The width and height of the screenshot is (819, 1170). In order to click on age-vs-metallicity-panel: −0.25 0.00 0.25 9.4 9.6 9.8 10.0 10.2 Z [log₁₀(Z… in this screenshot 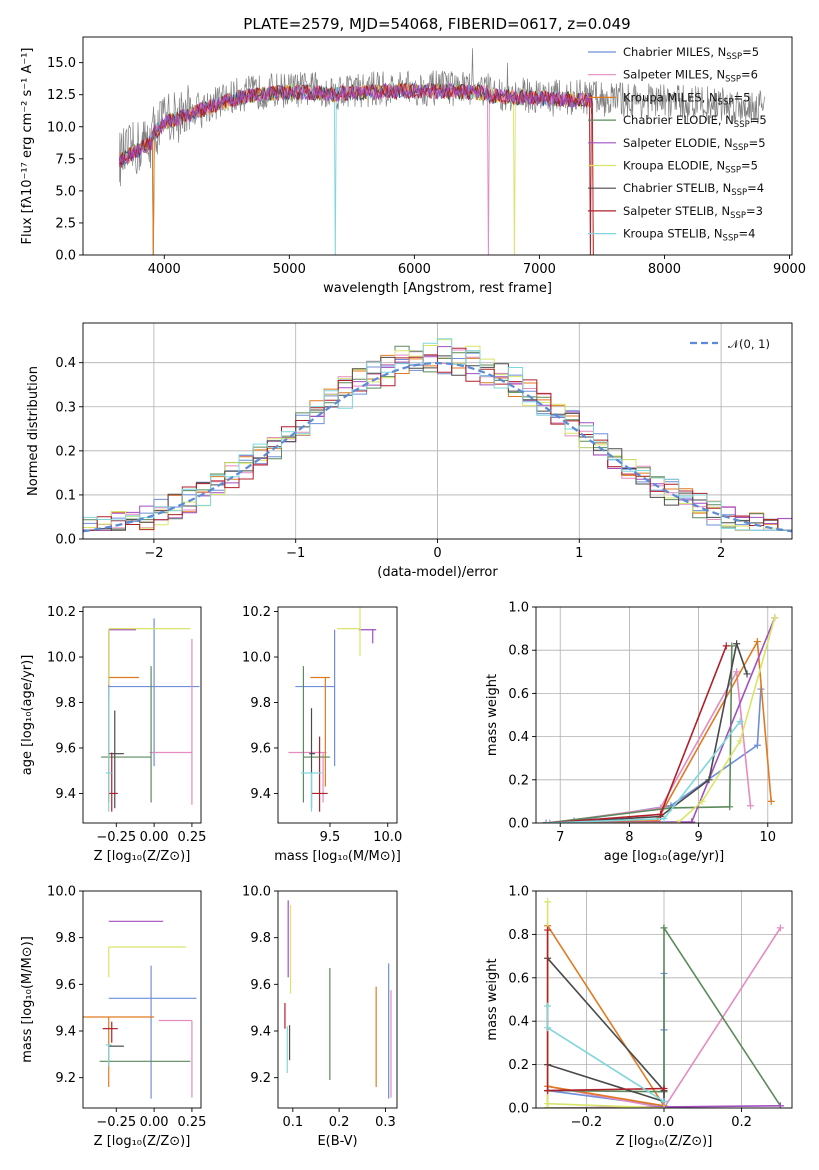, I will do `click(113, 734)`.